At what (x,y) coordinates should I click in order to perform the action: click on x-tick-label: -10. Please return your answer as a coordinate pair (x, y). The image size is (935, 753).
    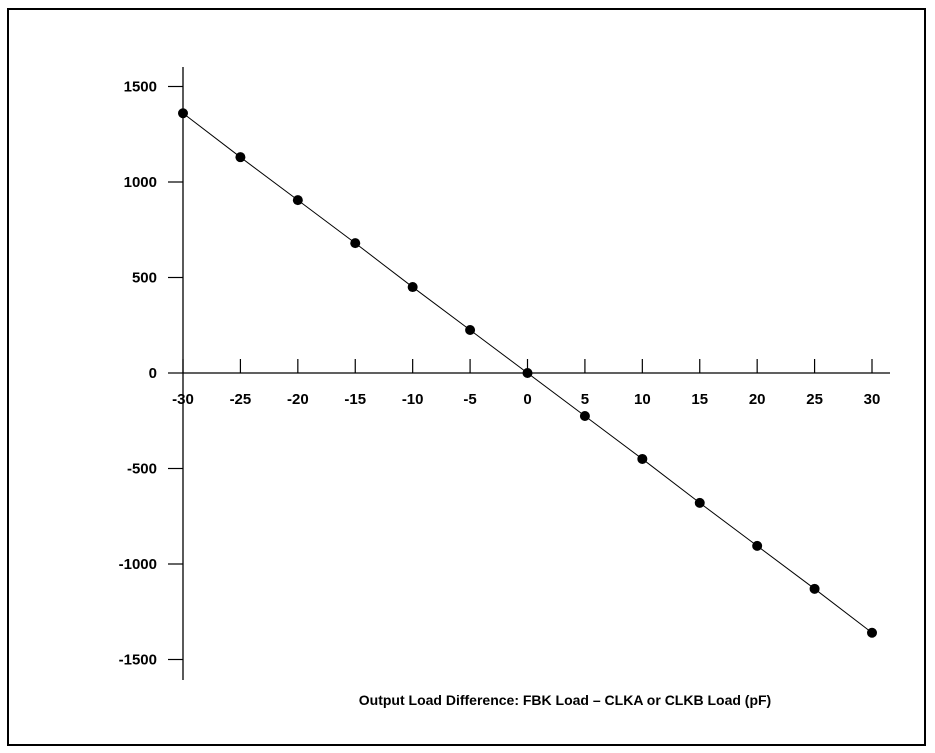
    Looking at the image, I should click on (413, 399).